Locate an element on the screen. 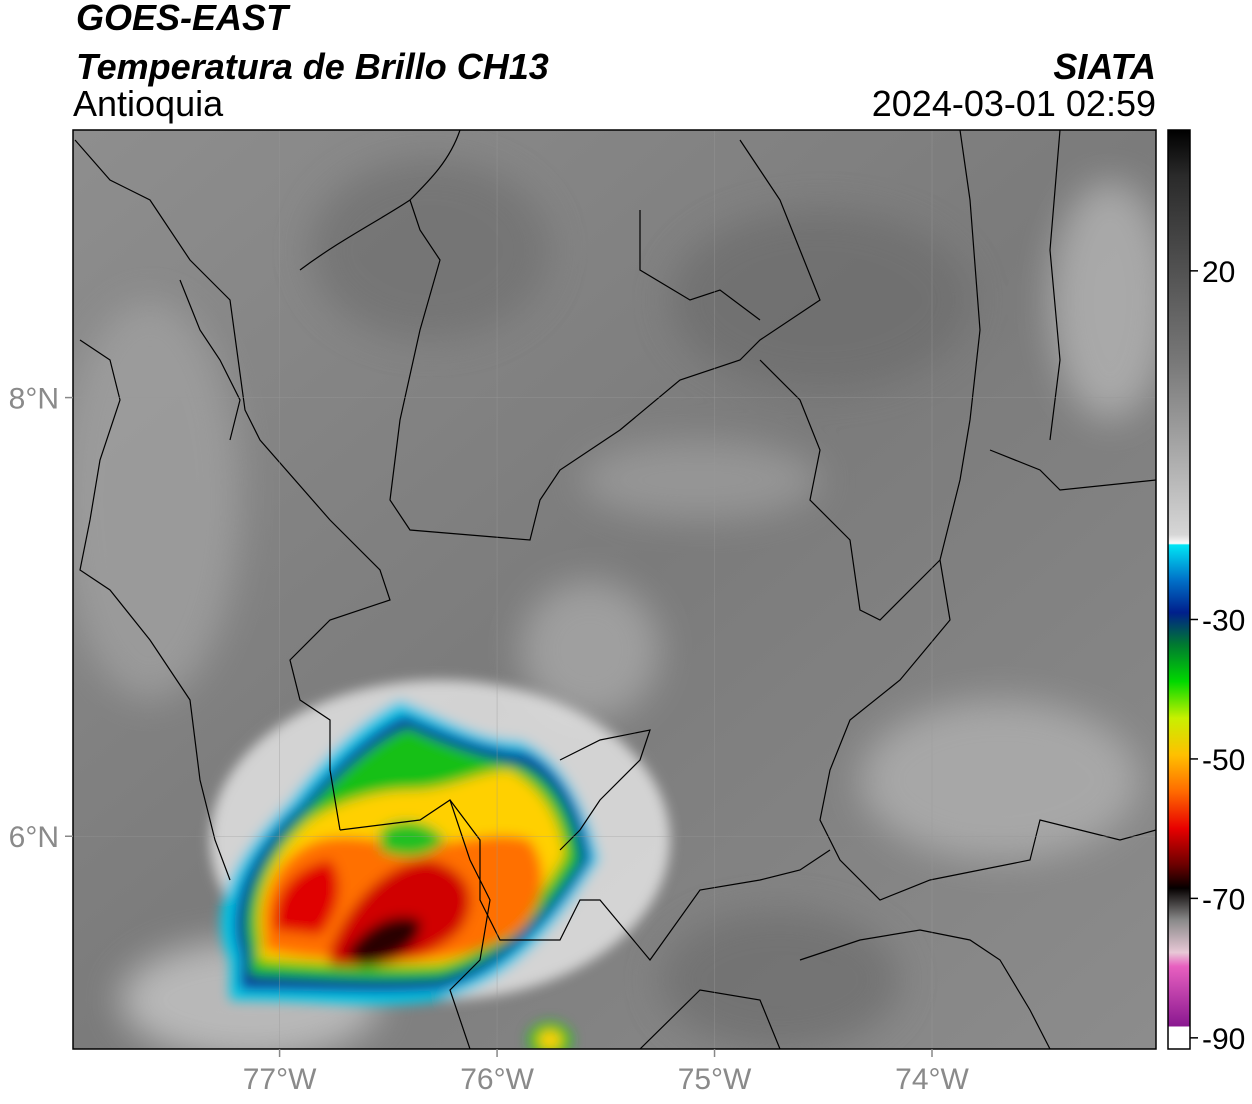 The image size is (1252, 1104). source: SIATA is located at coordinates (1104, 66).